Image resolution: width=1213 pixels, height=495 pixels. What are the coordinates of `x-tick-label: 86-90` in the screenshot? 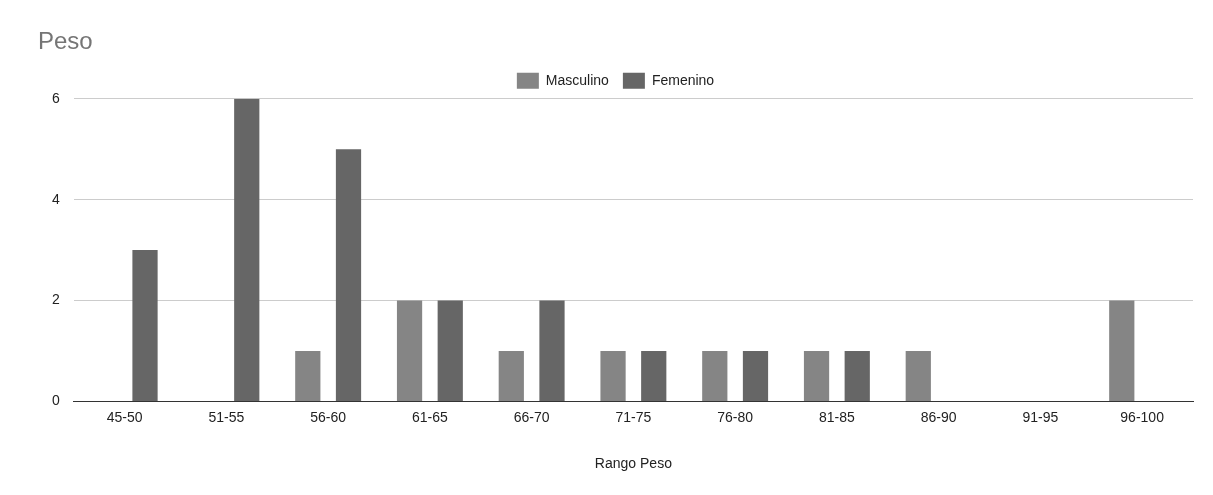 It's located at (938, 416).